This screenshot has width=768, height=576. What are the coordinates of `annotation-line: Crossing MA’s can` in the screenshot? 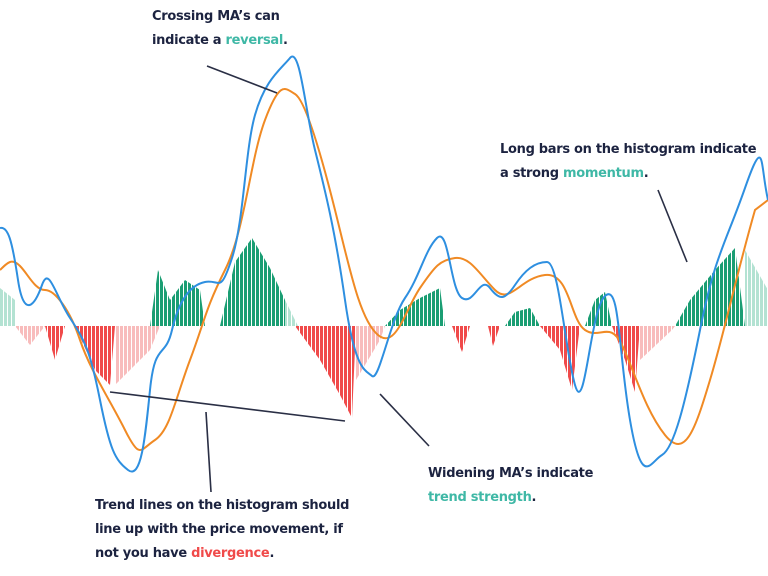 It's located at (216, 16).